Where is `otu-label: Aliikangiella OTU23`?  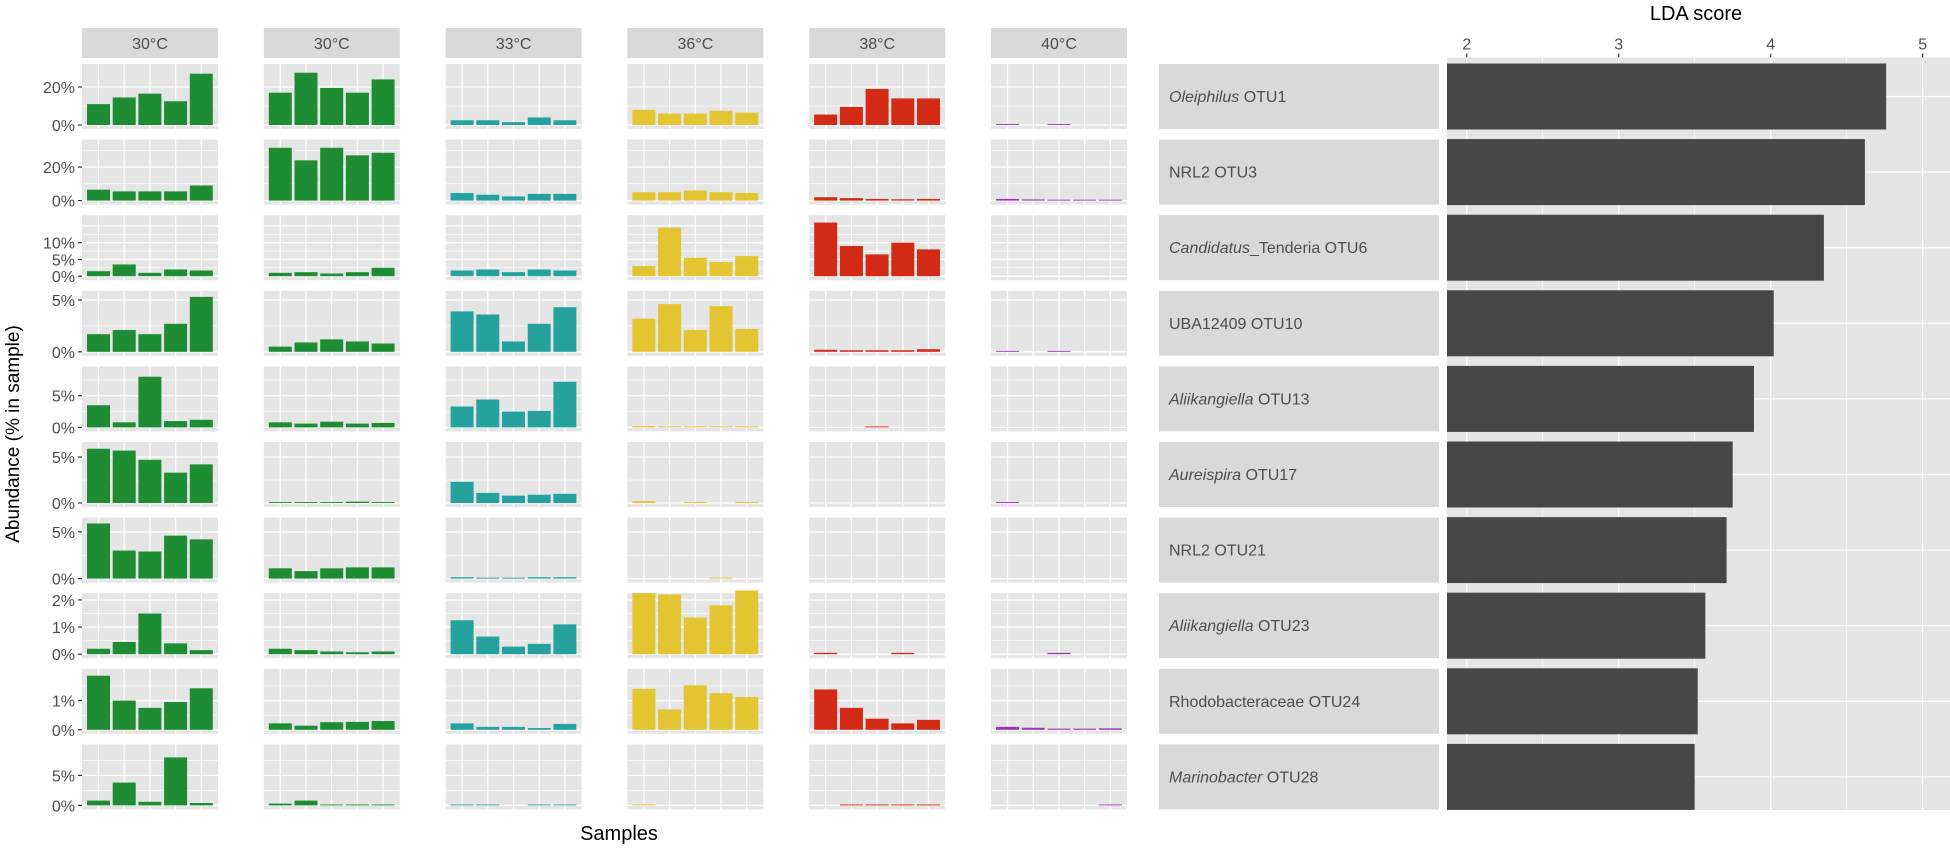
otu-label: Aliikangiella OTU23 is located at coordinates (1299, 626).